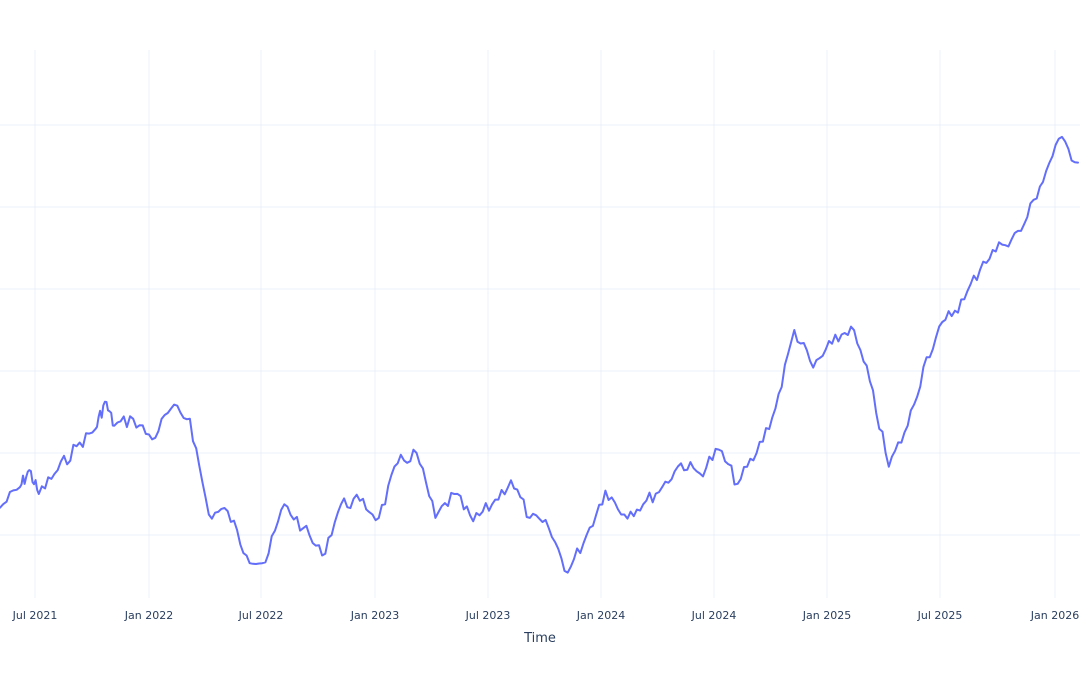 The height and width of the screenshot is (675, 1080). Describe the element at coordinates (600, 615) in the screenshot. I see `x-tick-label: Jan 2024` at that location.